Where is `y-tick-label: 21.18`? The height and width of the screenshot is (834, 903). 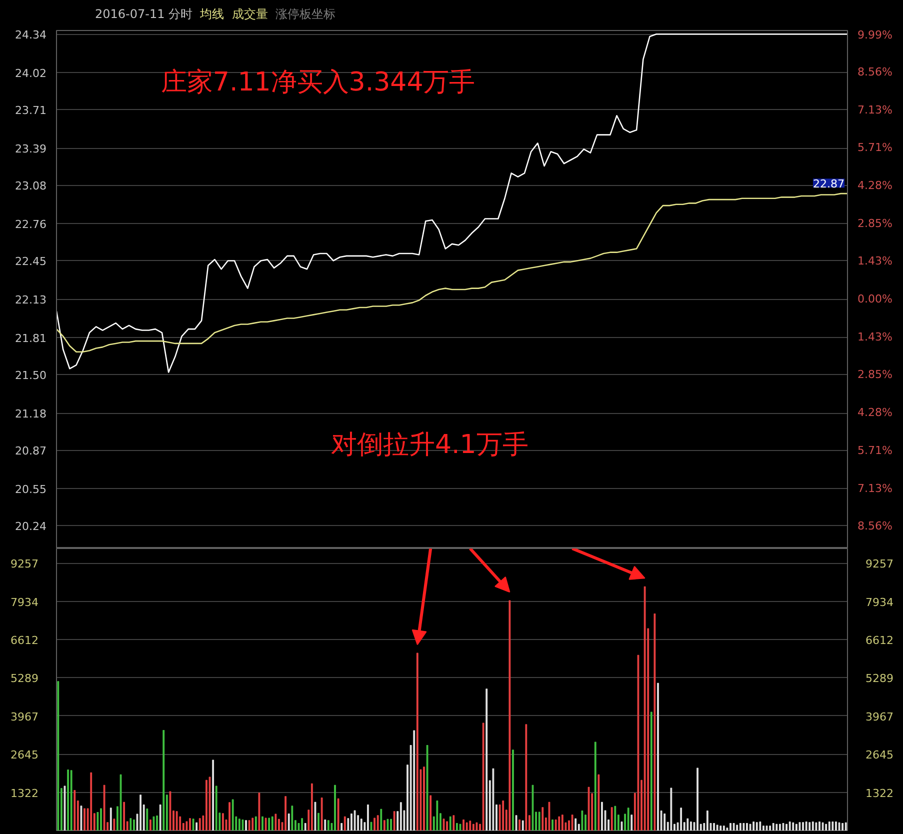
y-tick-label: 21.18 is located at coordinates (31, 414).